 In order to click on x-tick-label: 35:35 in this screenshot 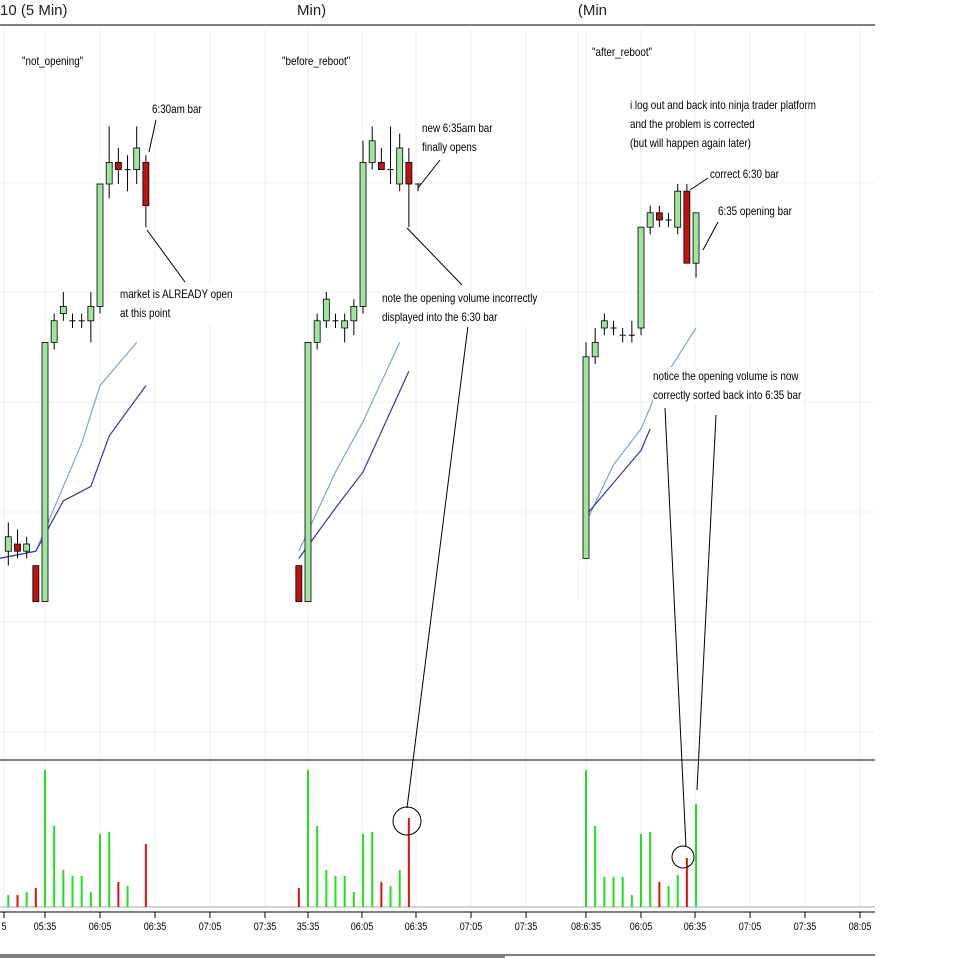, I will do `click(308, 927)`.